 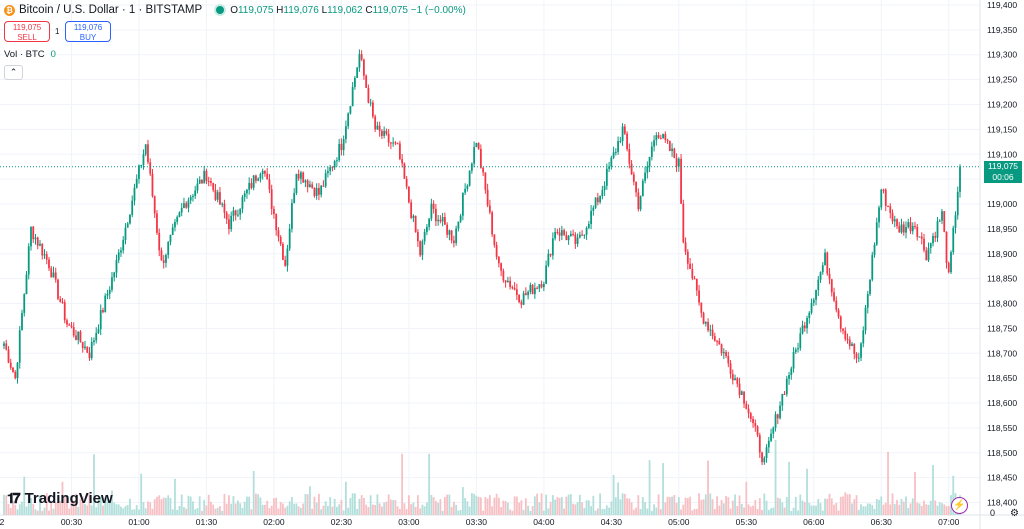 I want to click on chevron-up-icon: ⌃, so click(x=13, y=72).